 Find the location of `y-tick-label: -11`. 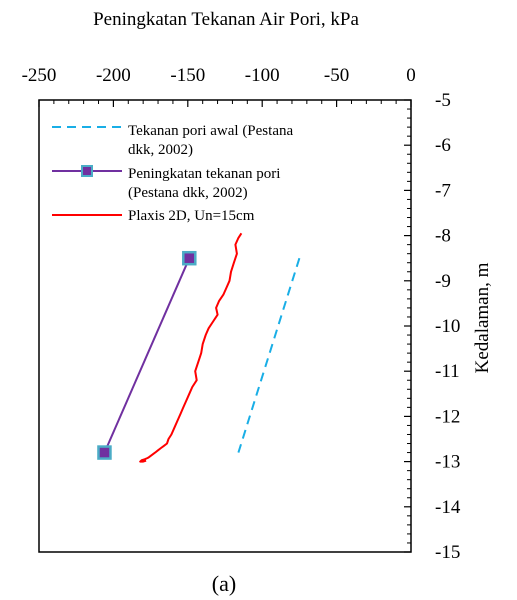

y-tick-label: -11 is located at coordinates (447, 371).